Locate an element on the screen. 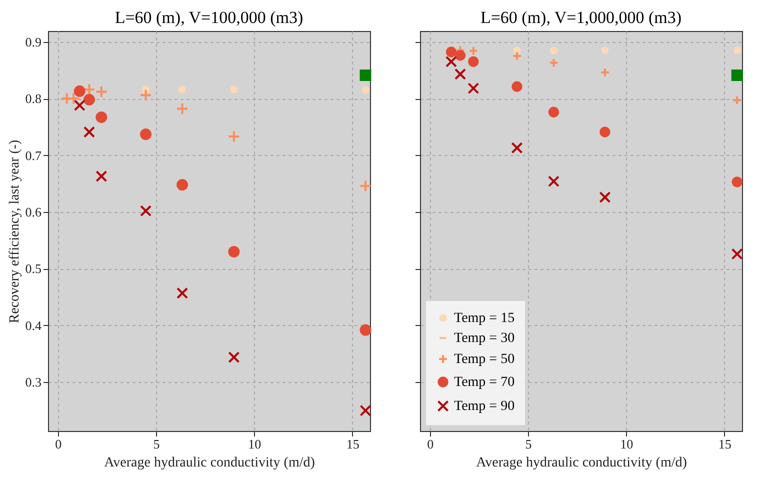 The width and height of the screenshot is (784, 487). legend-label: Temp = 15 is located at coordinates (484, 318).